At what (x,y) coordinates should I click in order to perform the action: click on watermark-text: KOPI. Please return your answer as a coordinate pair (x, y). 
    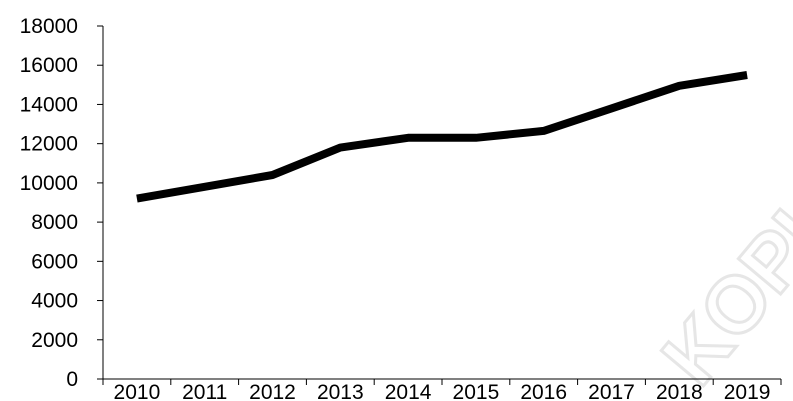
    Looking at the image, I should click on (719, 297).